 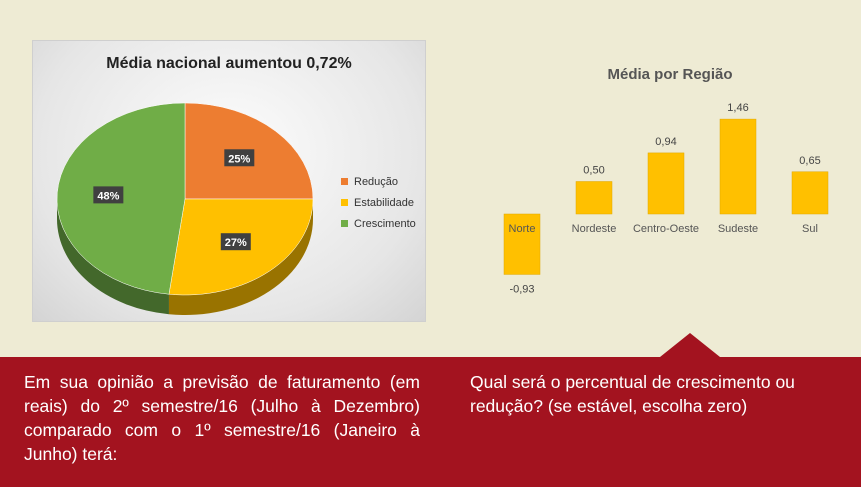 I want to click on pie-chart: 25% 27% 48%, so click(x=185, y=208).